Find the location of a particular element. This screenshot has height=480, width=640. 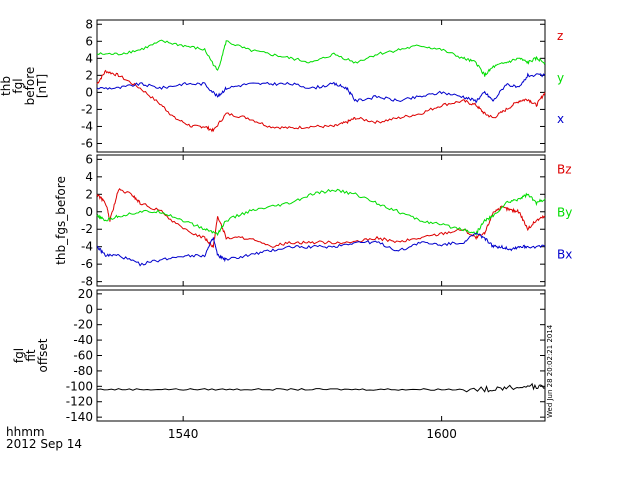

x-tick-label: 1600 is located at coordinates (441, 434).